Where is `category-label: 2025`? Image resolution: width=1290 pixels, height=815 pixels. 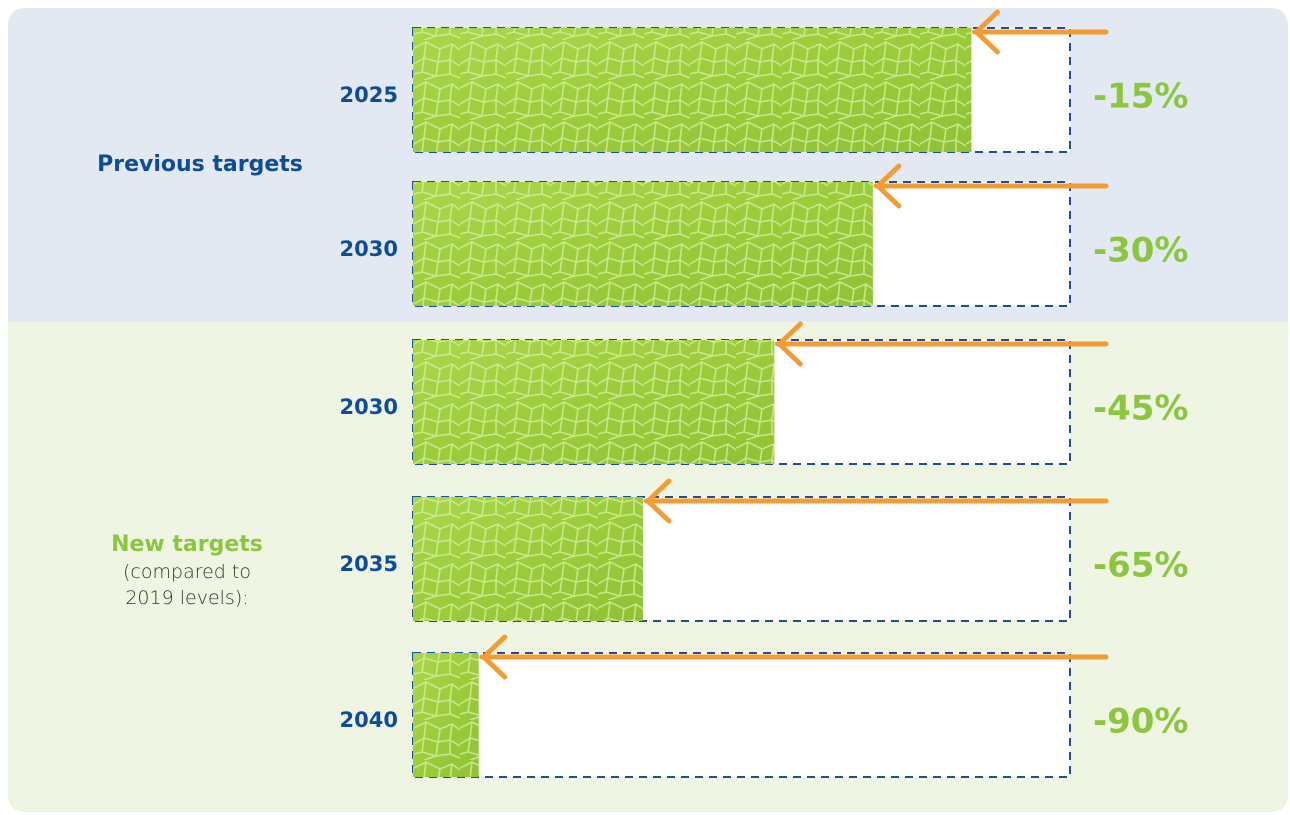
category-label: 2025 is located at coordinates (369, 95).